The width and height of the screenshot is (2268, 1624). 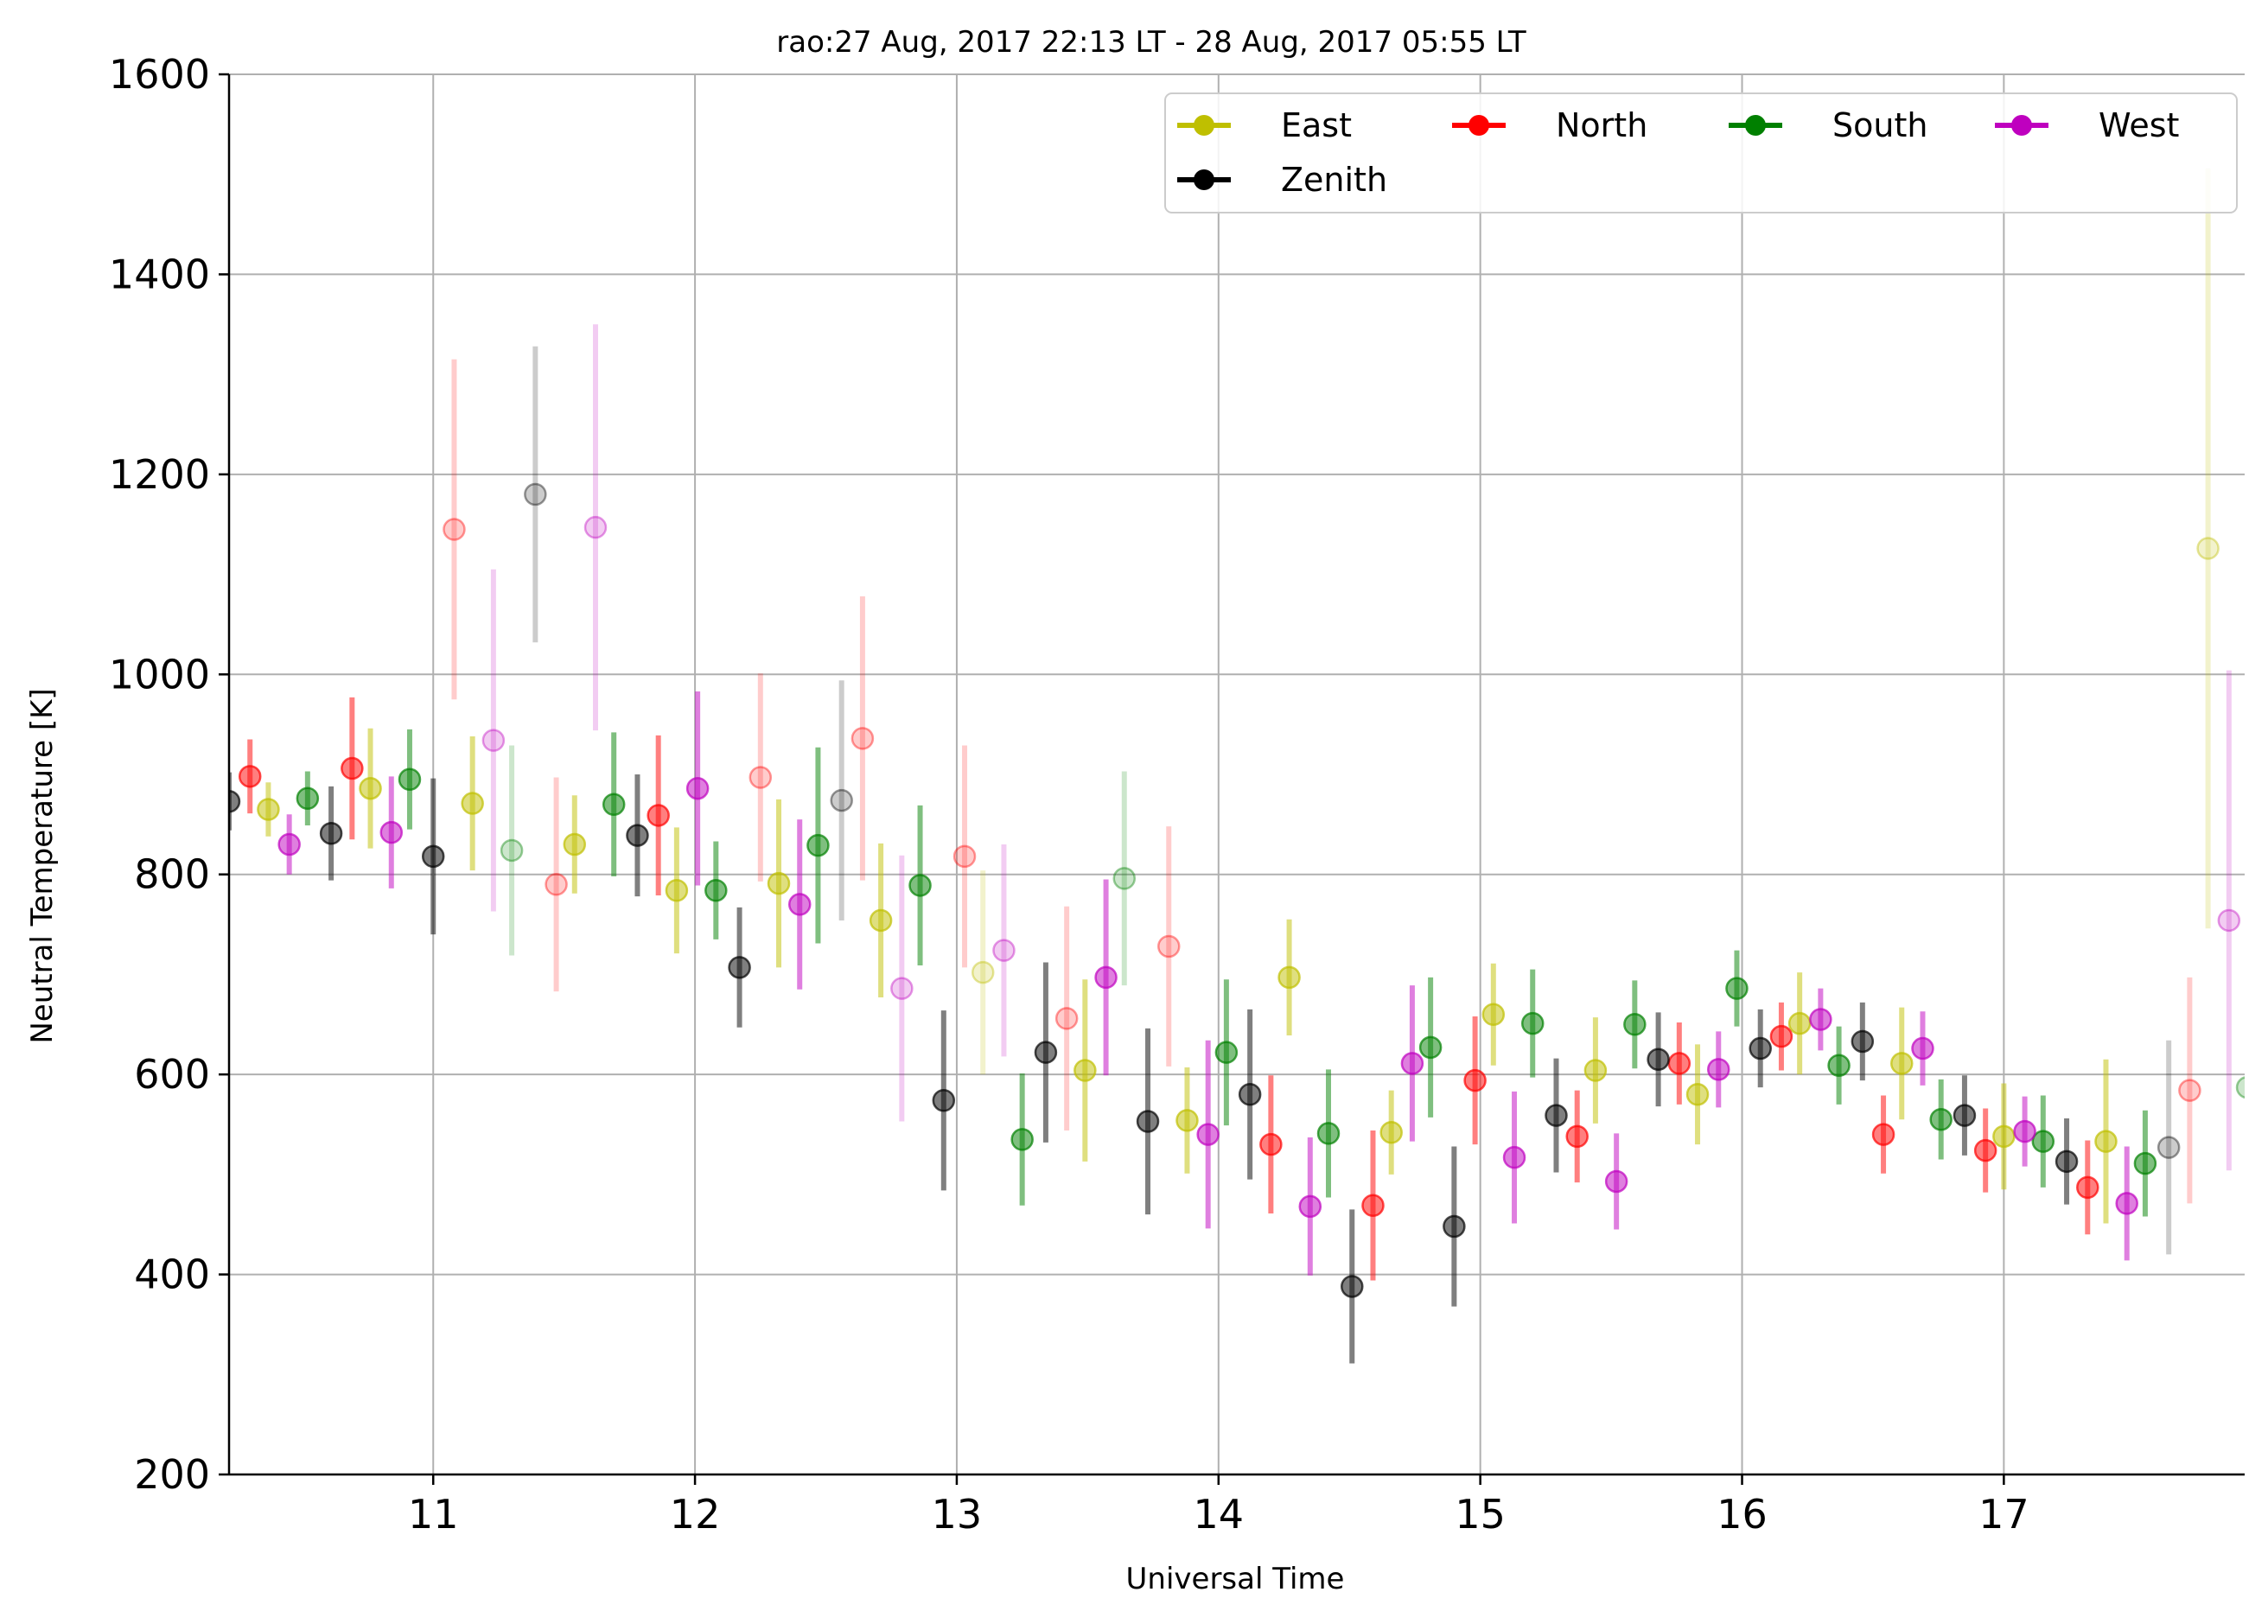 What do you see at coordinates (1742, 1515) in the screenshot?
I see `x-tick-label: 16` at bounding box center [1742, 1515].